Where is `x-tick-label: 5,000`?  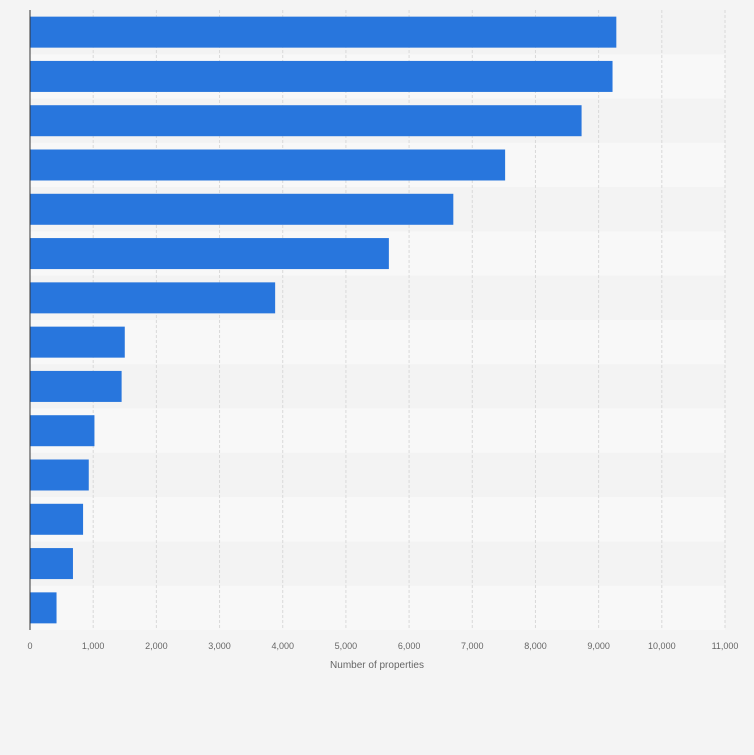 x-tick-label: 5,000 is located at coordinates (346, 646).